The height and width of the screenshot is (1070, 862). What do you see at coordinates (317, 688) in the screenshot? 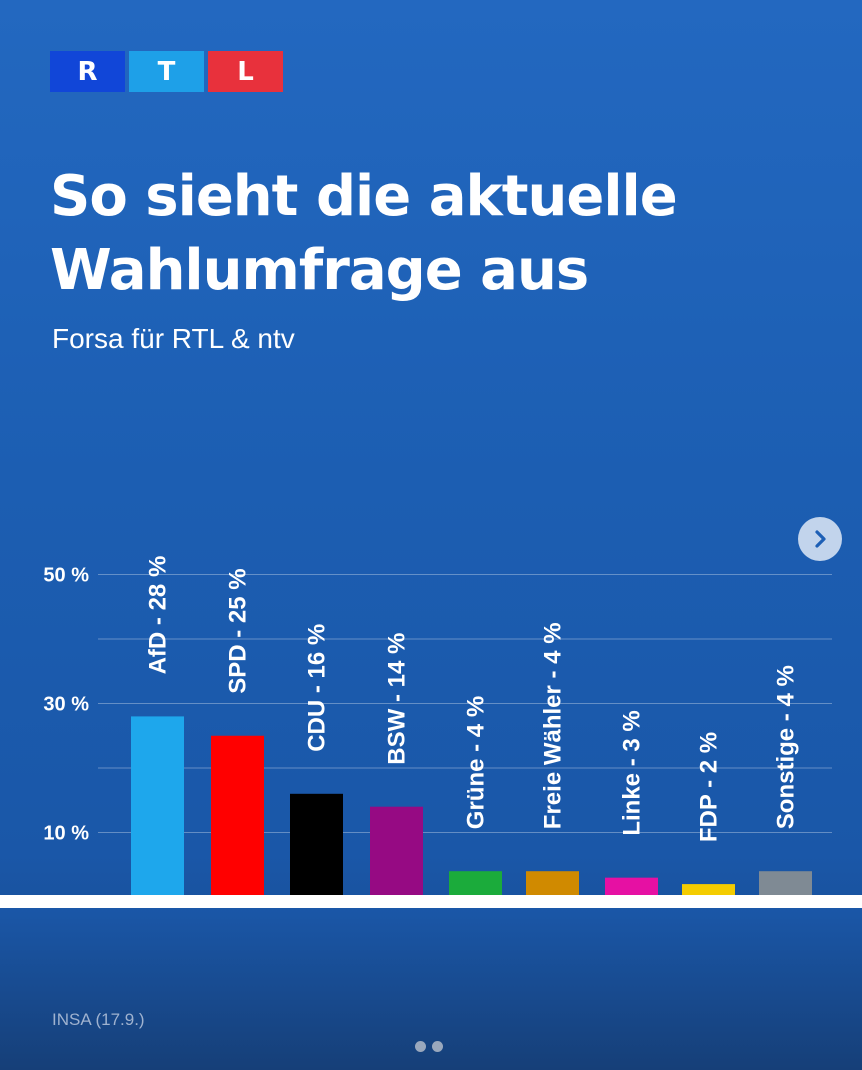
I see `bar-label: CDU - 16 %` at bounding box center [317, 688].